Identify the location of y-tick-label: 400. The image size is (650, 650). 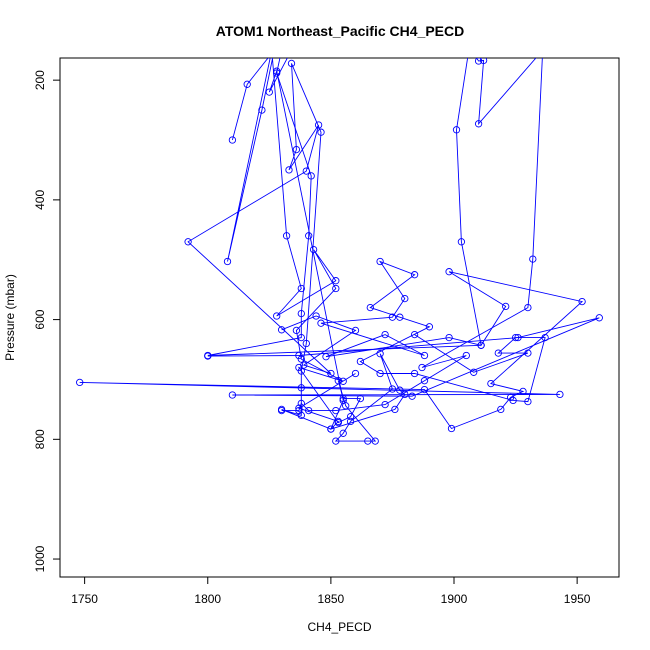
(40, 200).